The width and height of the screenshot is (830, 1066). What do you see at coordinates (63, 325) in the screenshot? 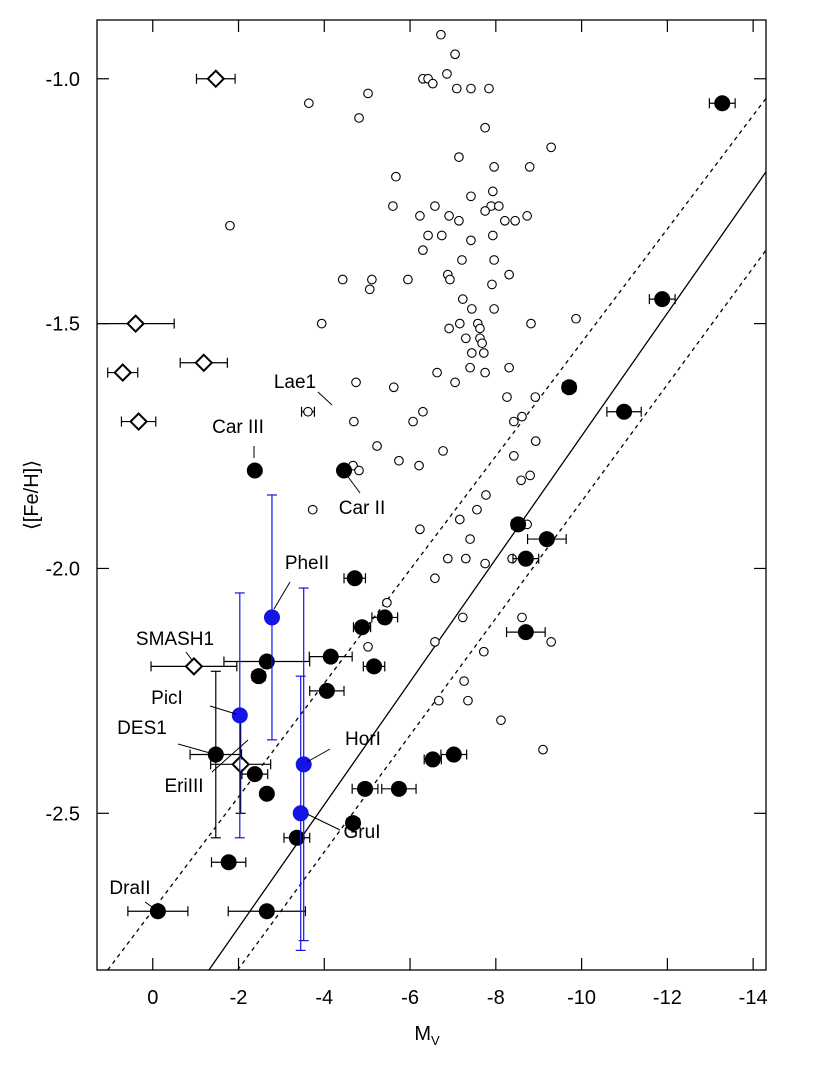
I see `y-tick-label: -1.5` at bounding box center [63, 325].